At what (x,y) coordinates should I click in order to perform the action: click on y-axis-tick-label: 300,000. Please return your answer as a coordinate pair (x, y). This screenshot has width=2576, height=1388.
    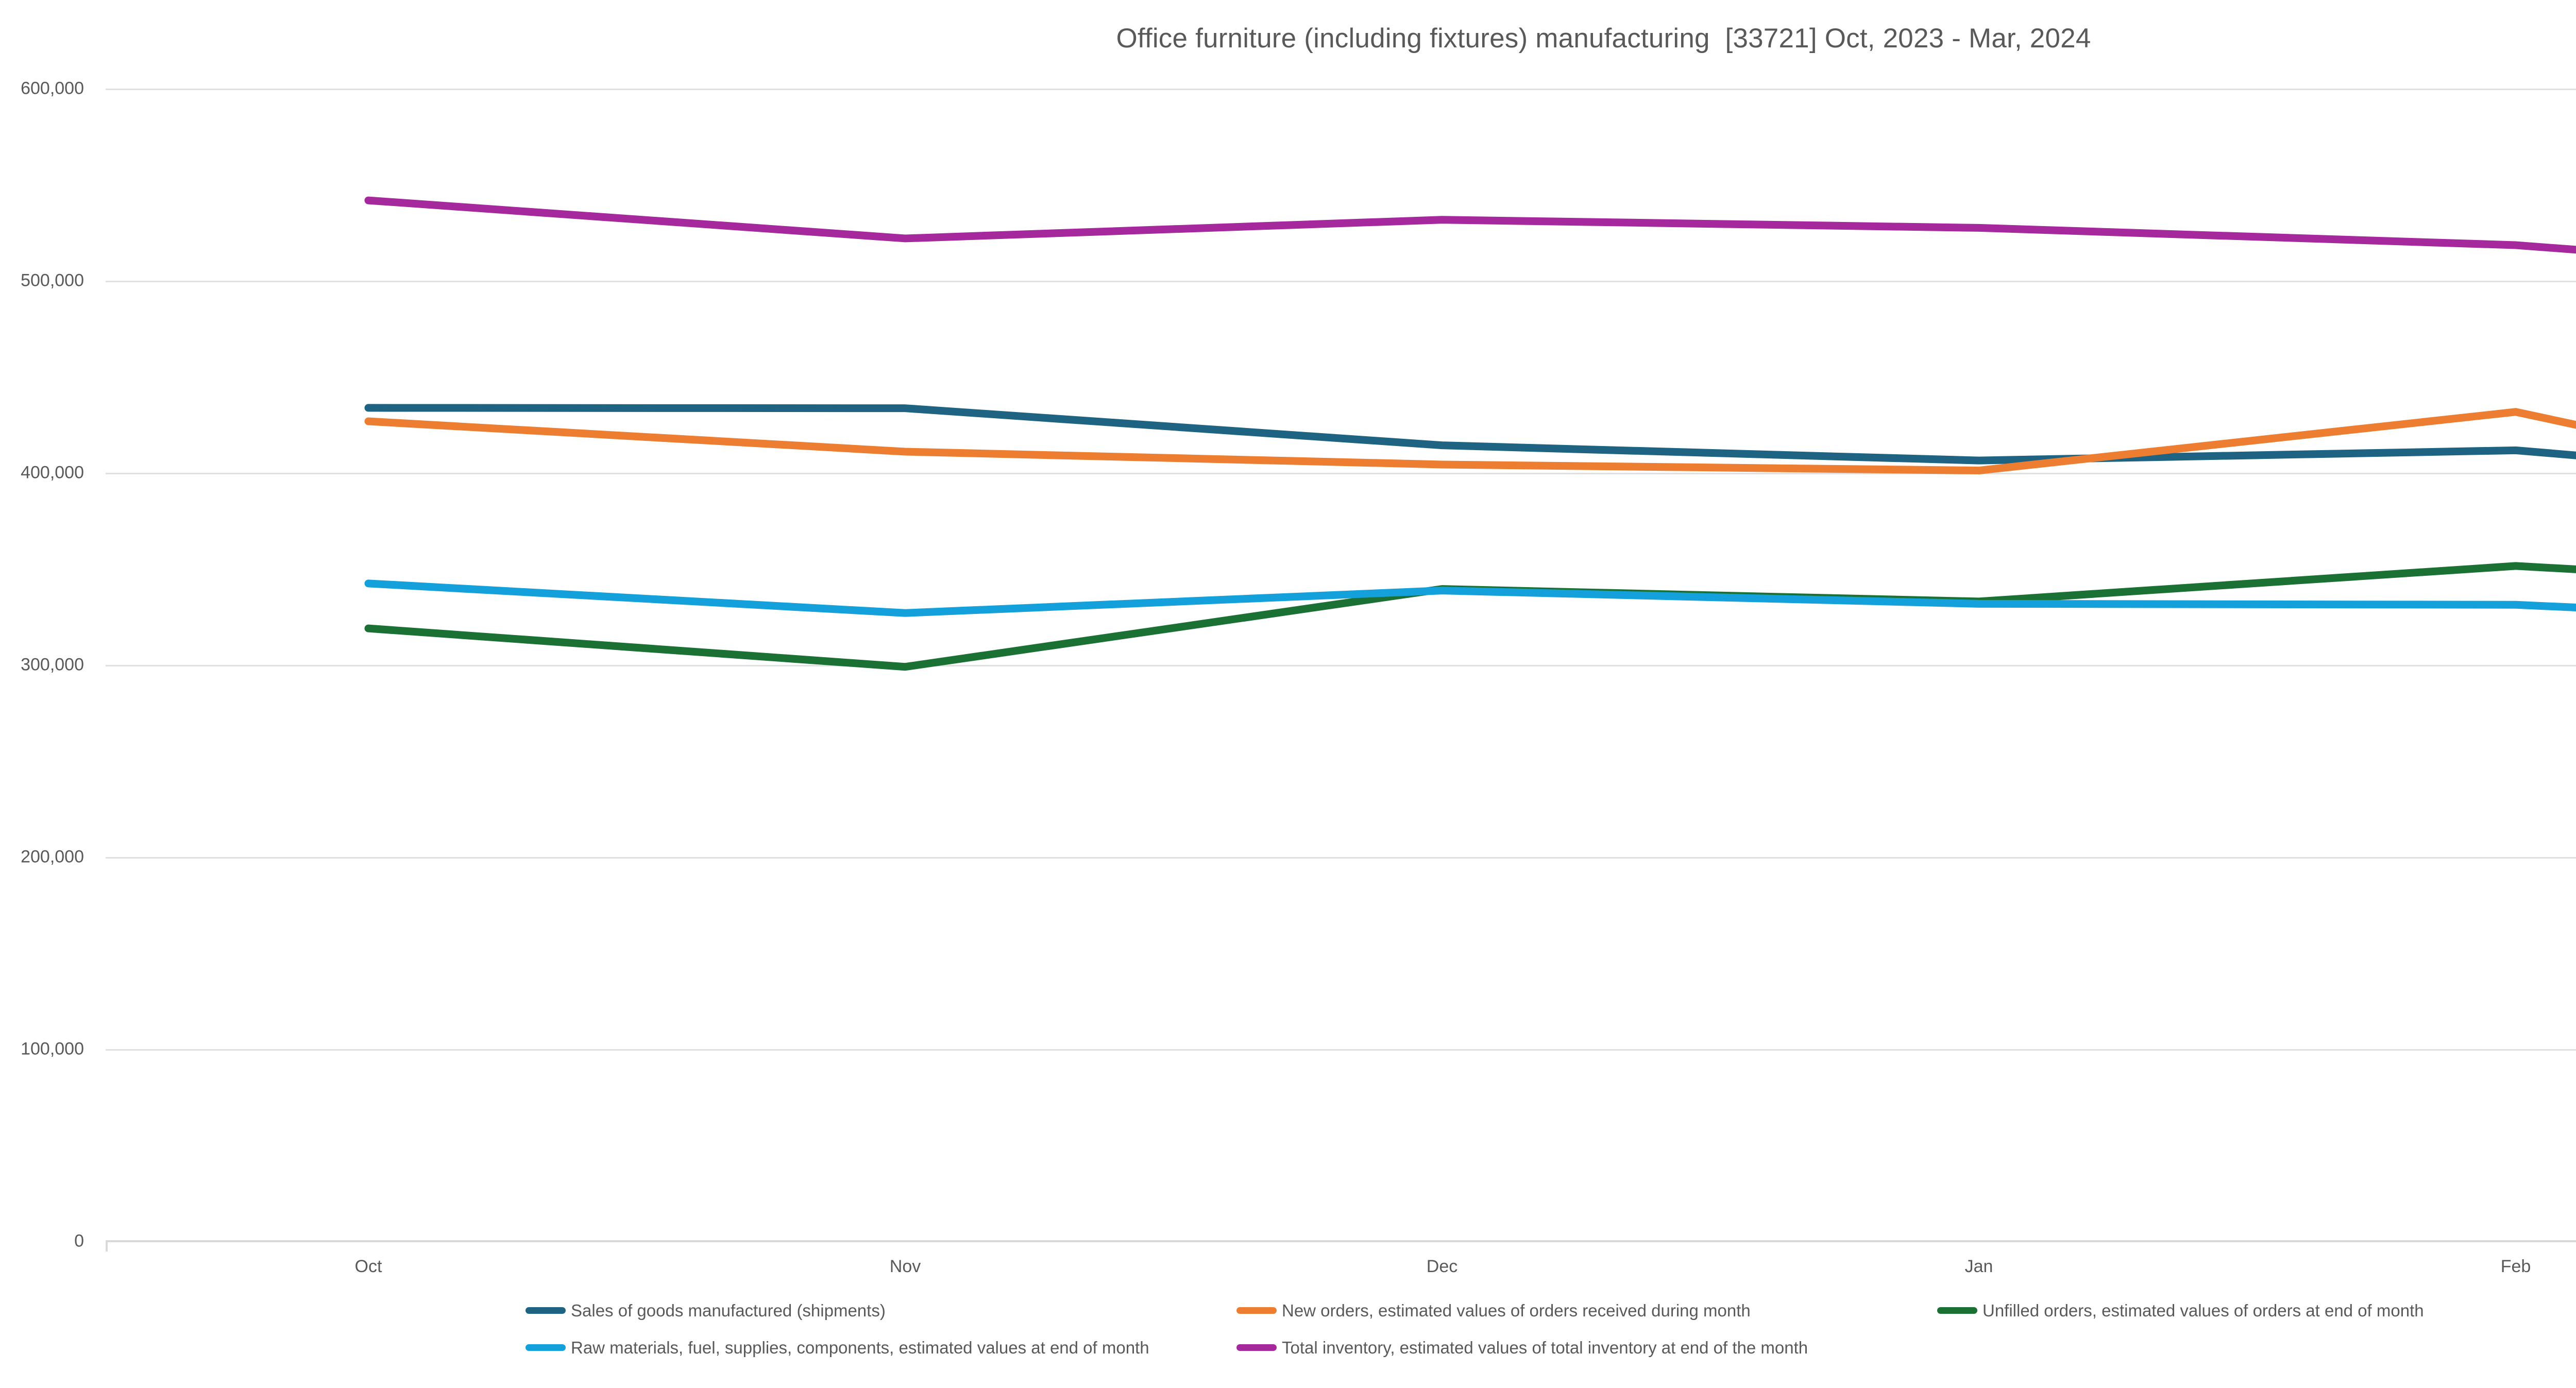
    Looking at the image, I should click on (52, 665).